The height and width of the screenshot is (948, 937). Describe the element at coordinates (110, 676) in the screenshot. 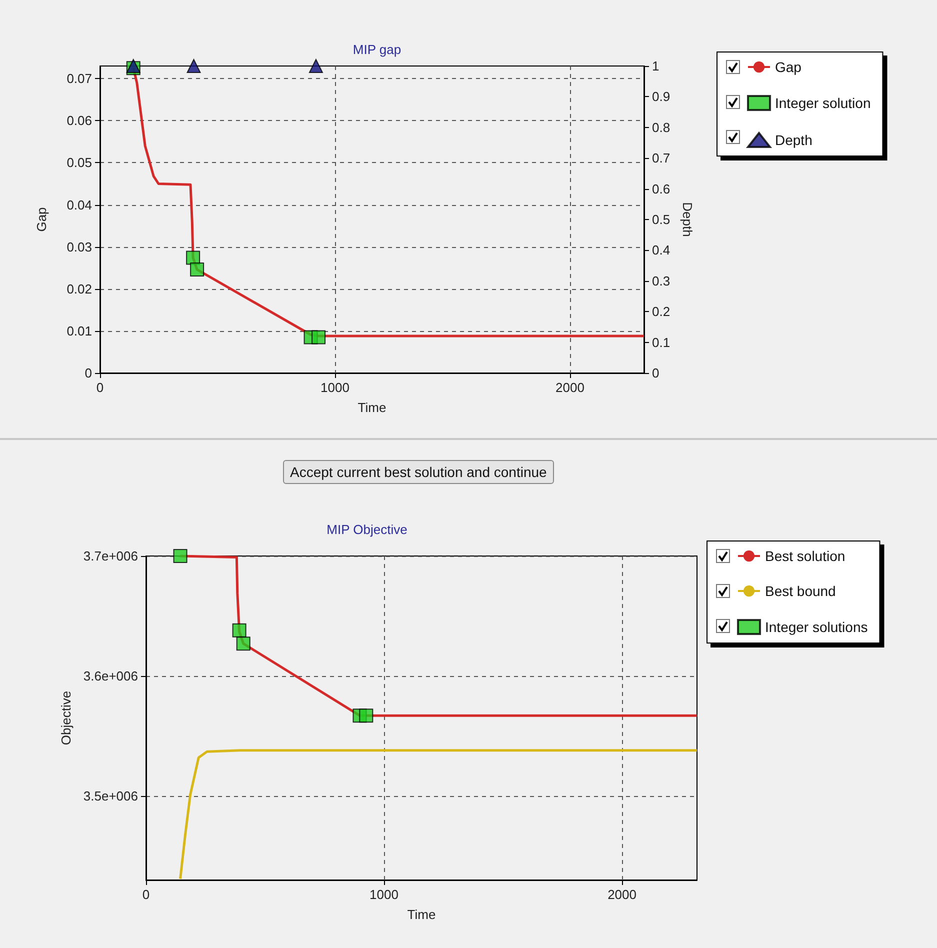

I see `y-tick-label: 3.6e+006` at that location.